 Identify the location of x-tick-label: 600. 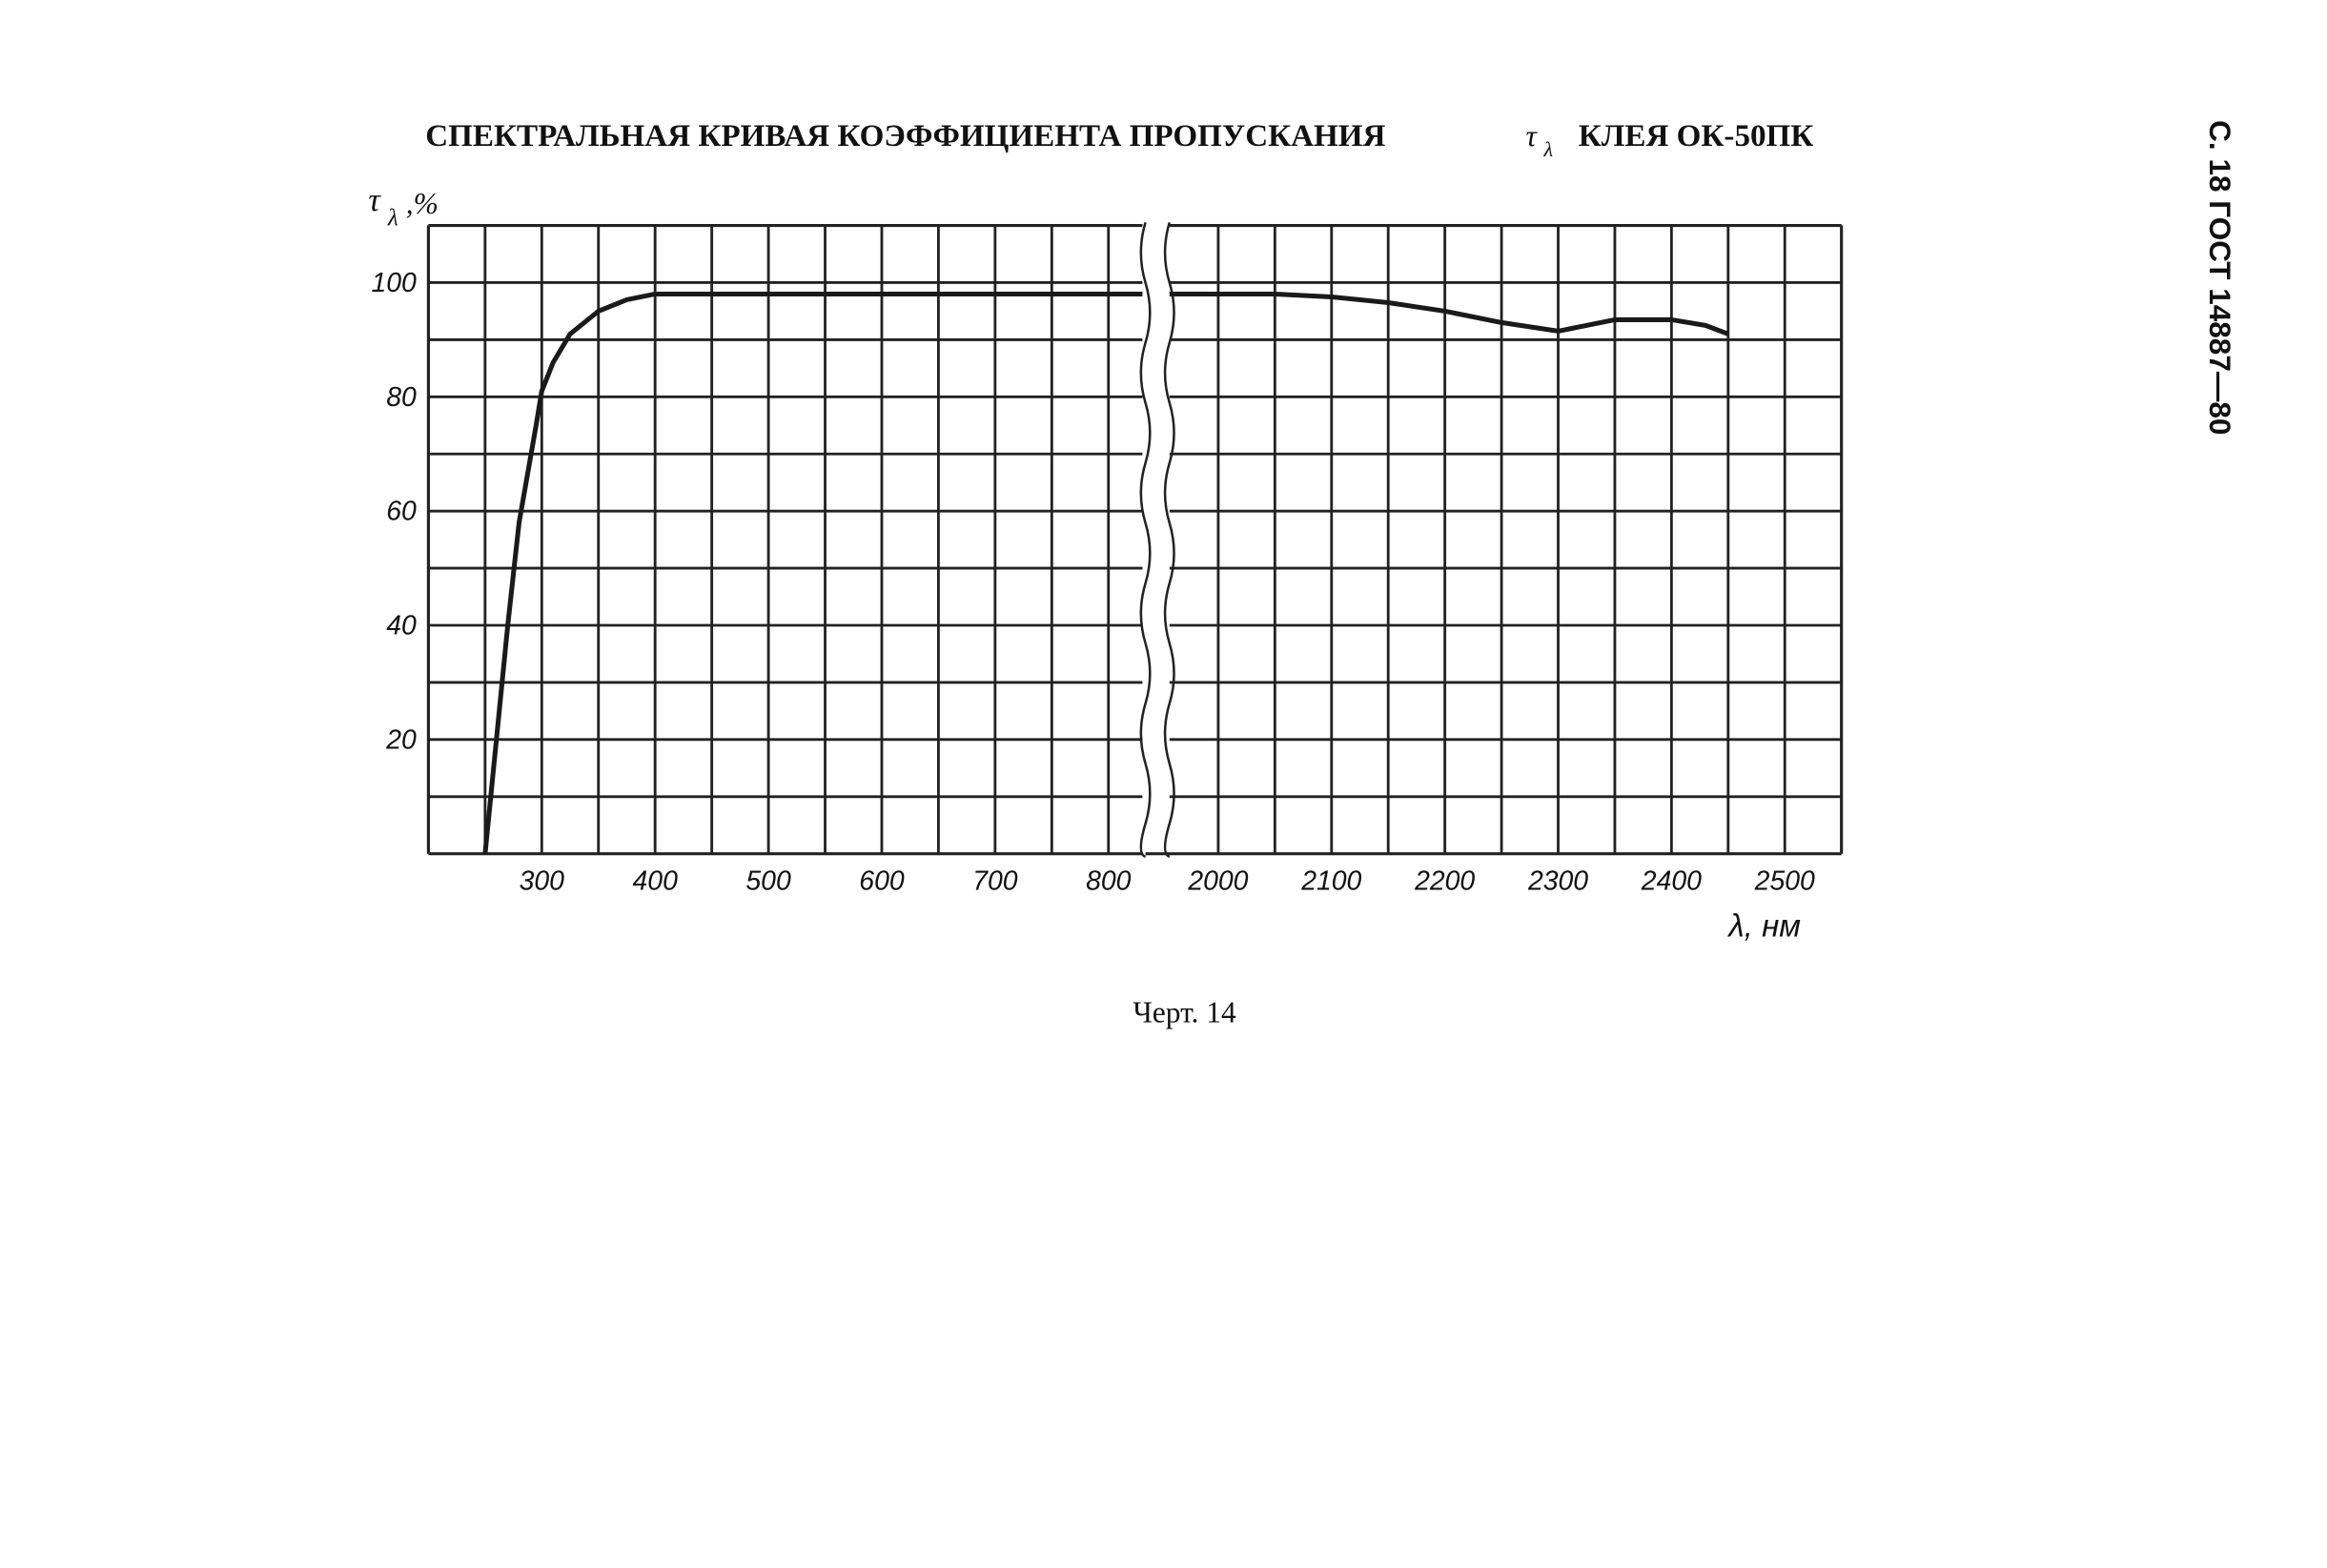
(882, 881).